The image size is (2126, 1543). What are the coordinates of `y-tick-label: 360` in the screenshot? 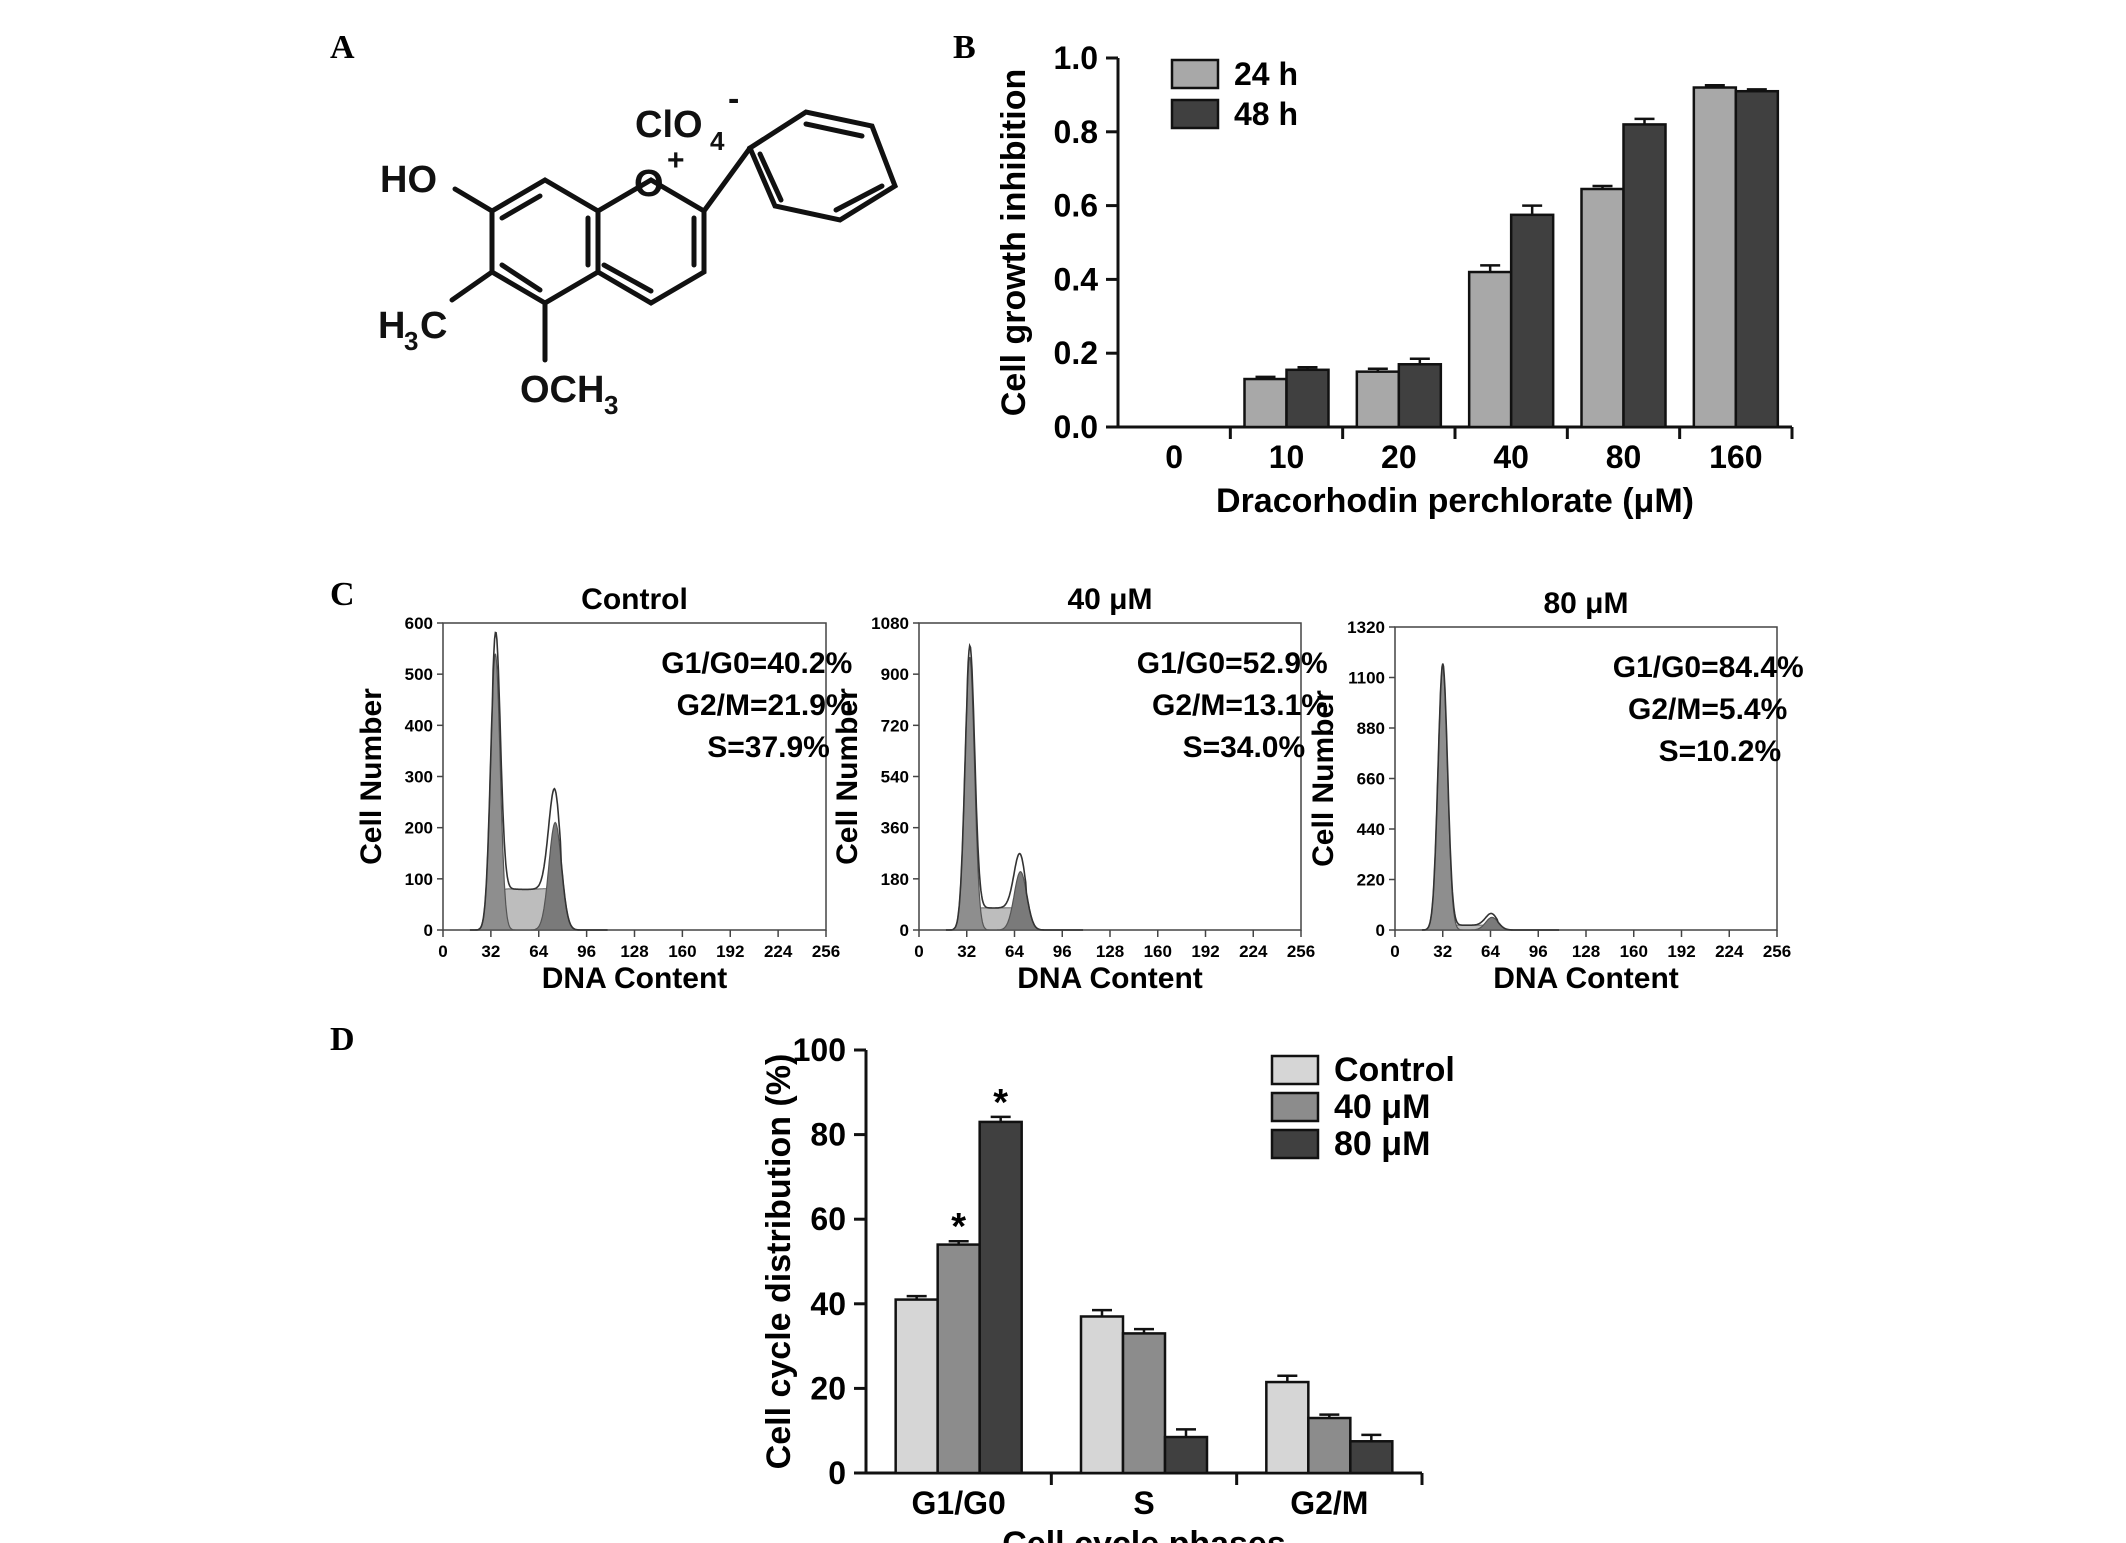 It's located at (895, 828).